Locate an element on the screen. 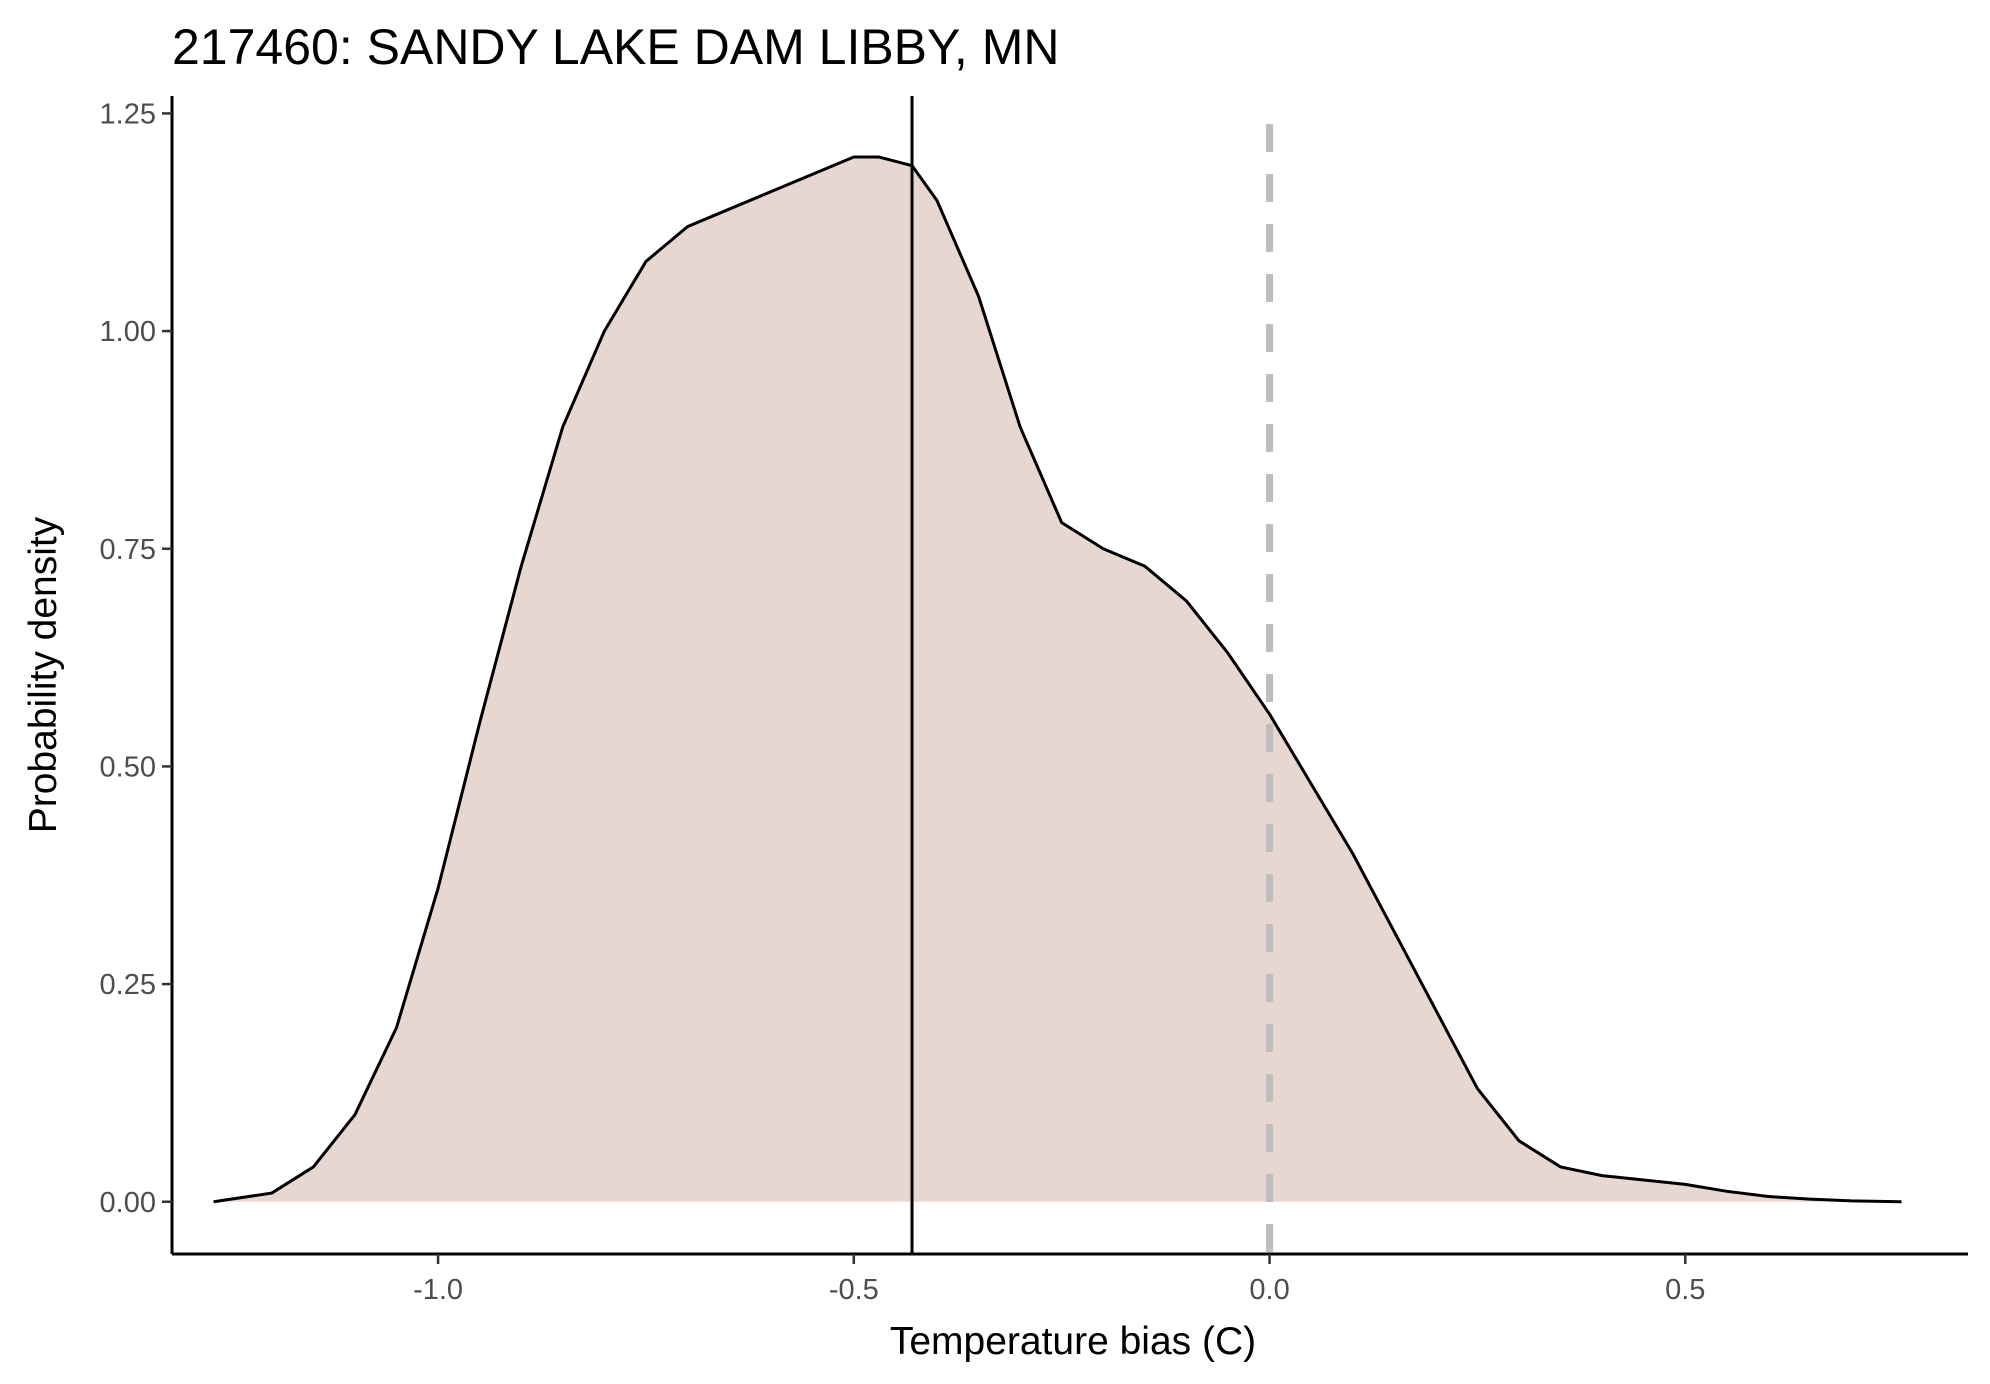  y-tick-label: 0.75 is located at coordinates (128, 550).